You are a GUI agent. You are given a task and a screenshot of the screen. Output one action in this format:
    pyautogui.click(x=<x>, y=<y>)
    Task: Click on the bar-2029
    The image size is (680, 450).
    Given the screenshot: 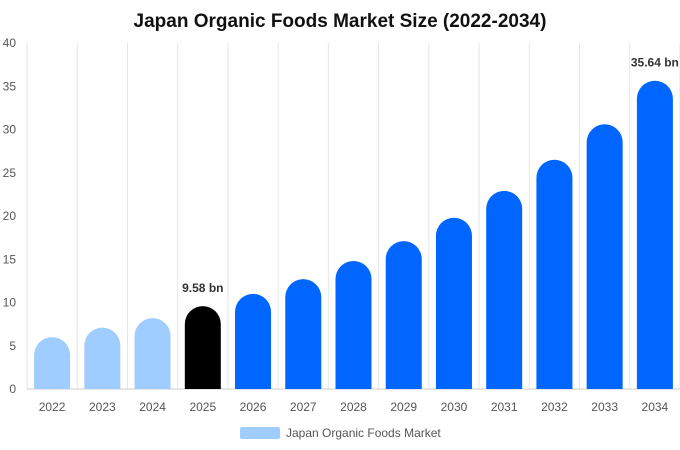 What is the action you would take?
    pyautogui.click(x=403, y=315)
    